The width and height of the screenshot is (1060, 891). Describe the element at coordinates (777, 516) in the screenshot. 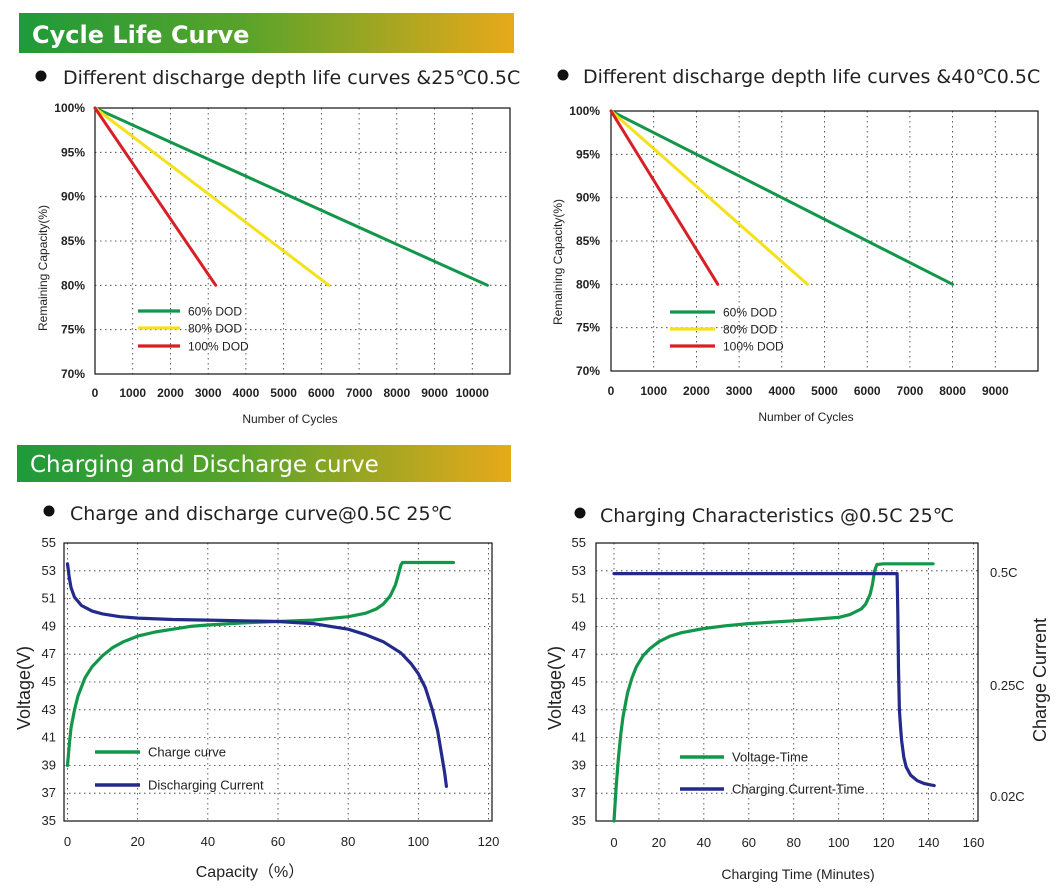

I see `chart-title: Charging Characteristics @0.5C 25℃` at that location.